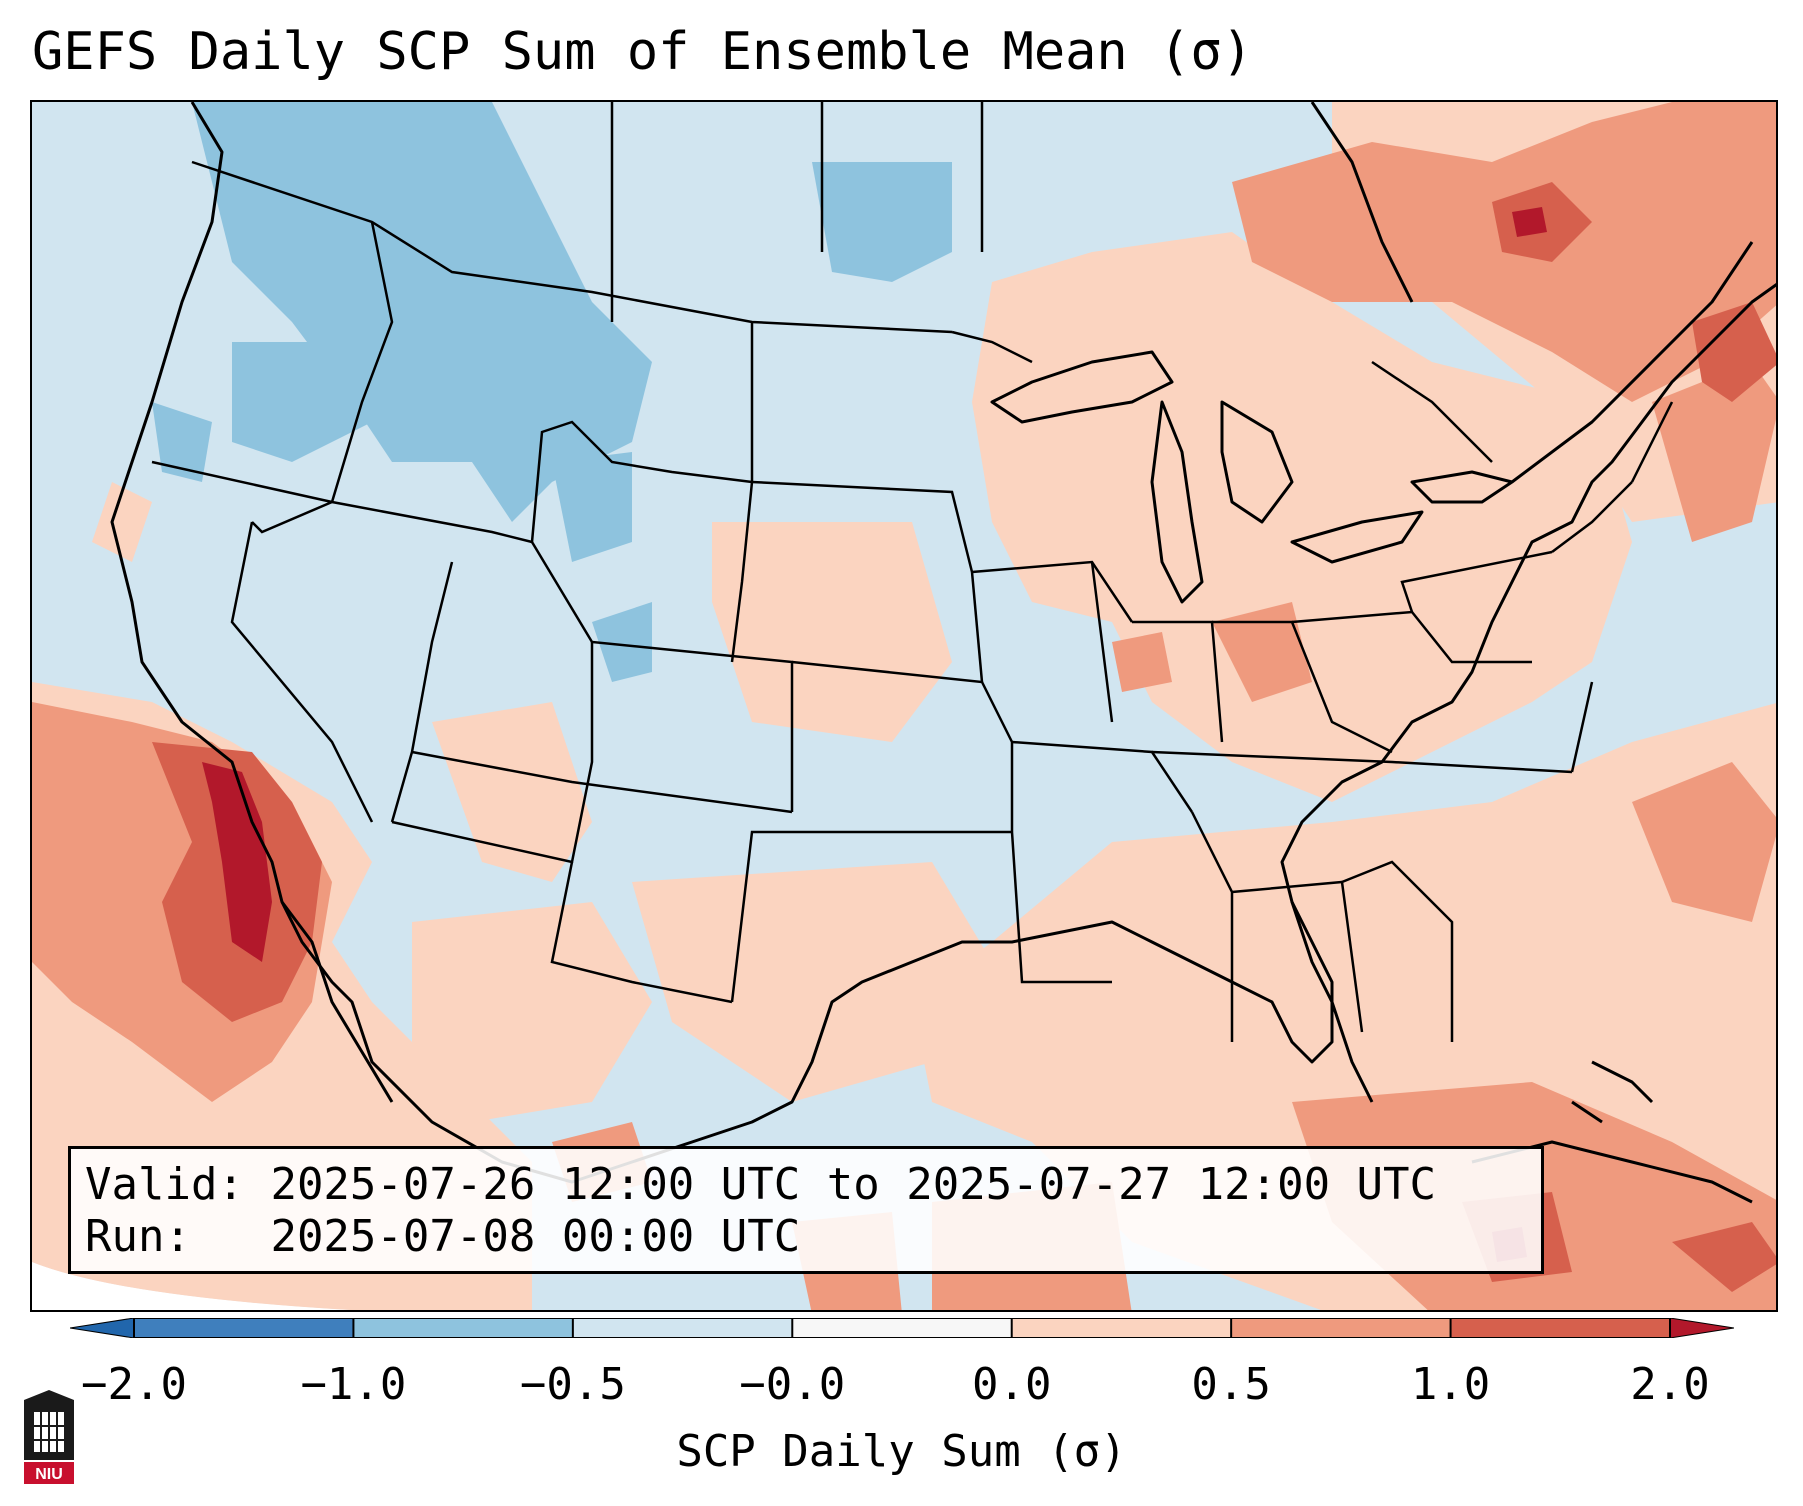  What do you see at coordinates (1257, 462) in the screenshot?
I see `great-lakes-huron` at bounding box center [1257, 462].